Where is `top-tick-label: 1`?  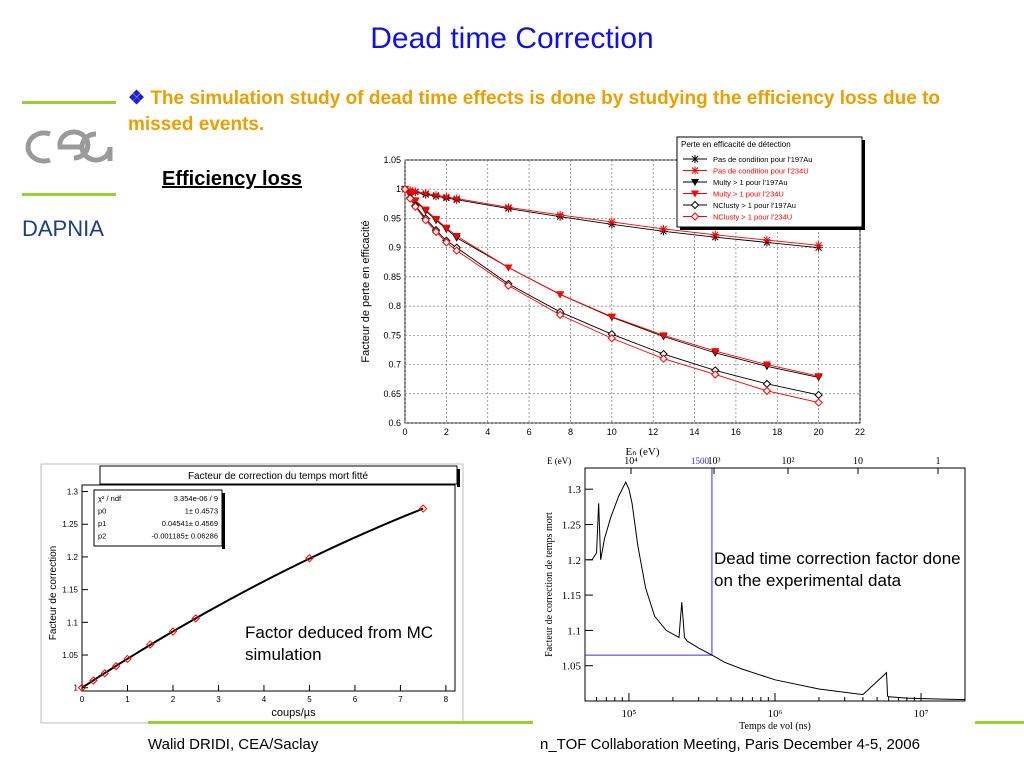 top-tick-label: 1 is located at coordinates (938, 461).